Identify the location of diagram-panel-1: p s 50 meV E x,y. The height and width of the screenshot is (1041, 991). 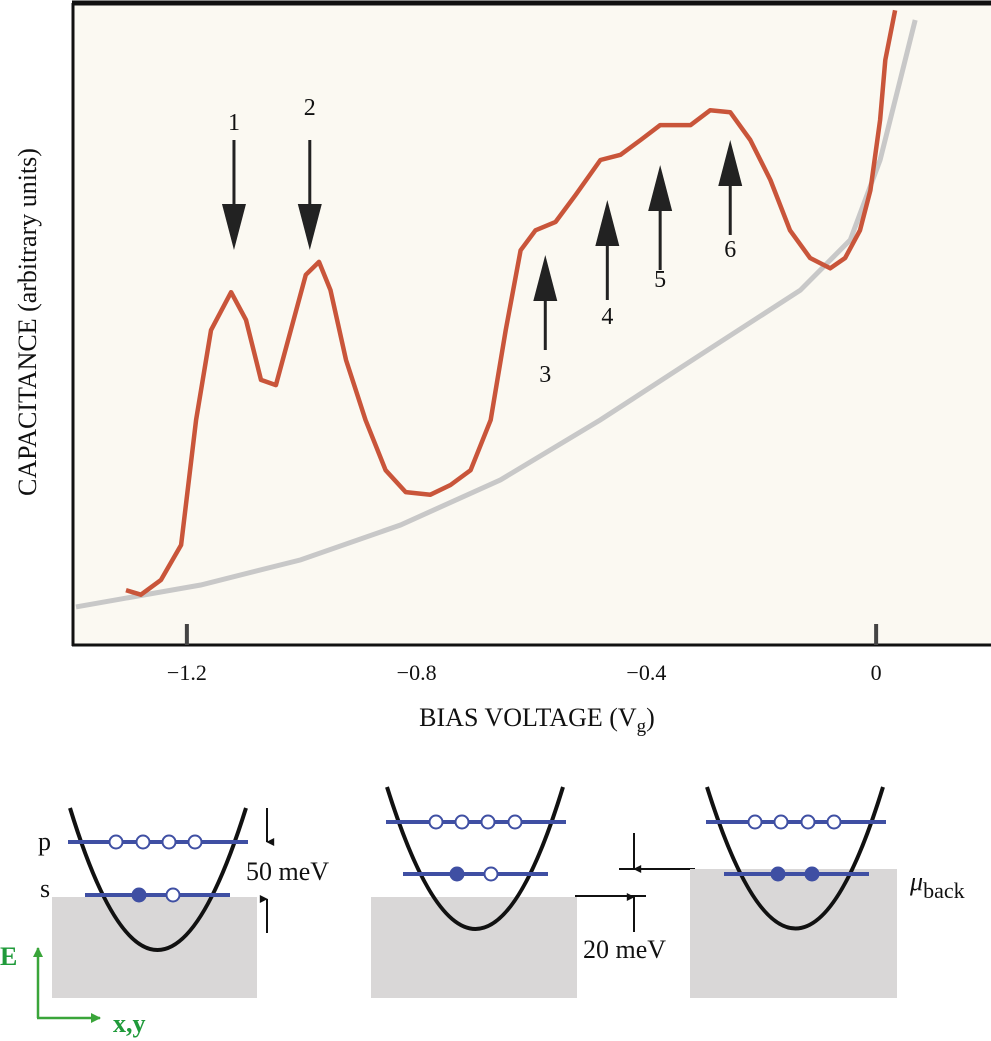
(164, 922).